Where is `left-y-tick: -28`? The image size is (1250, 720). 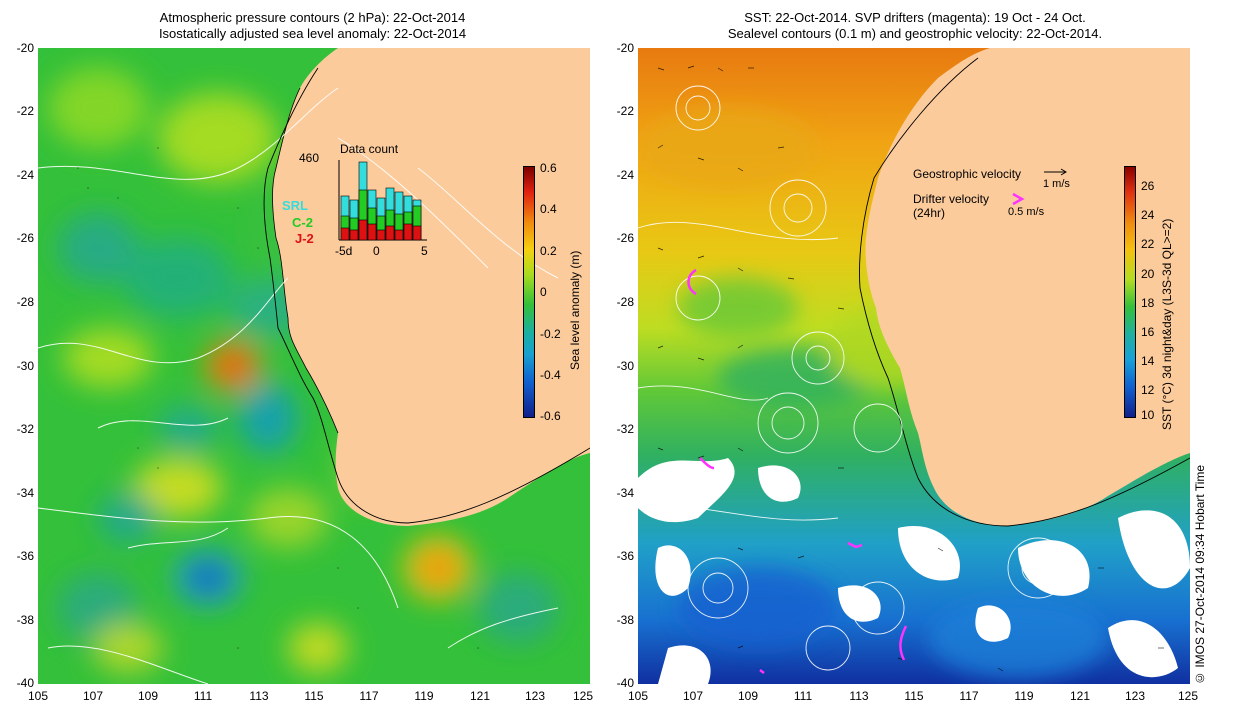
left-y-tick: -28 is located at coordinates (25, 302).